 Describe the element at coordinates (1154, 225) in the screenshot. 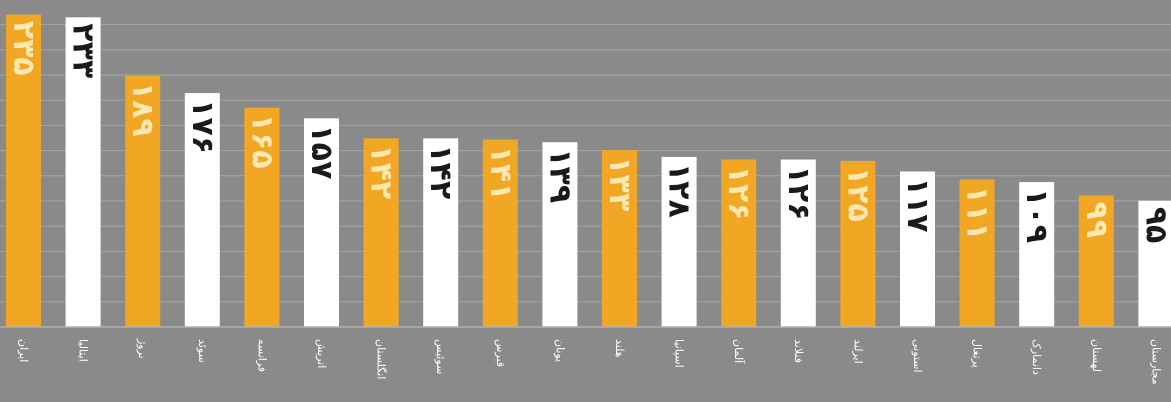

I see `value-label: ۹۵` at that location.